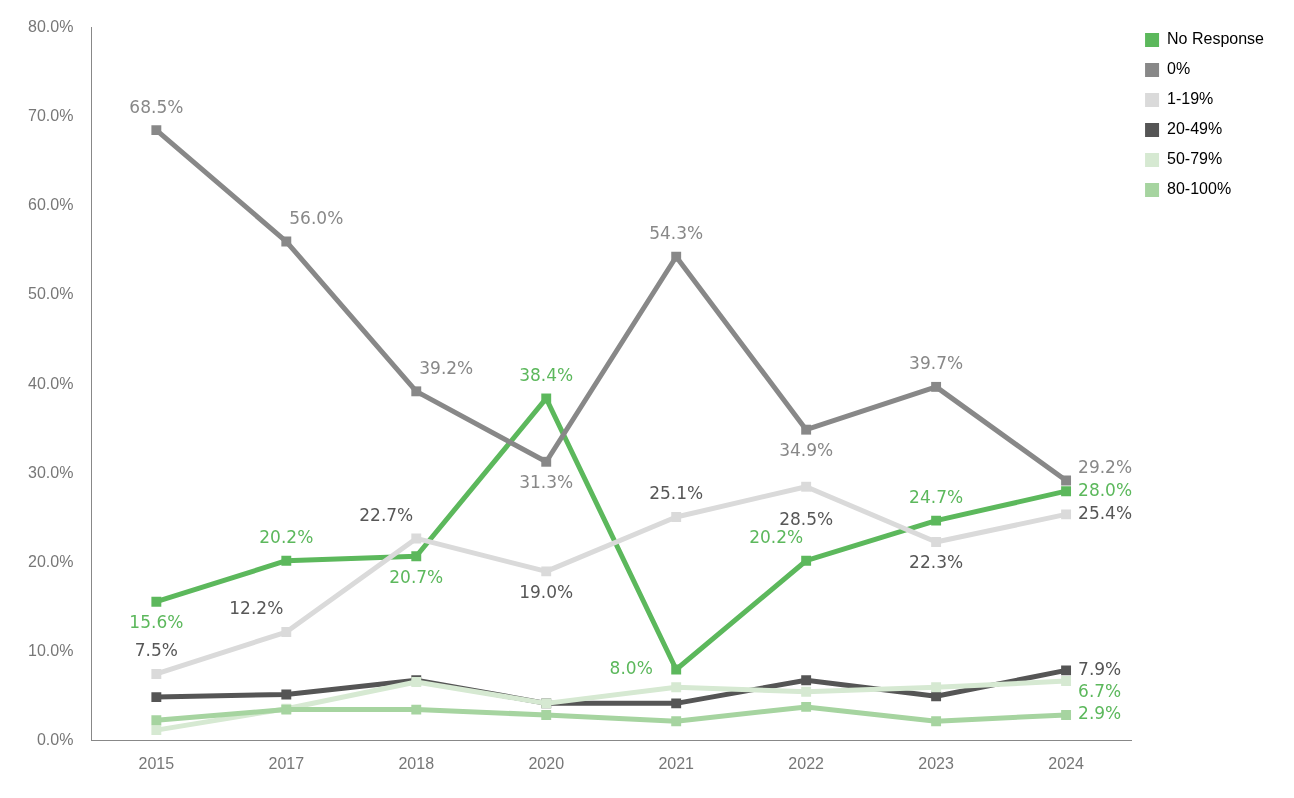 This screenshot has width=1294, height=798. I want to click on data-label: 29.2%, so click(1105, 466).